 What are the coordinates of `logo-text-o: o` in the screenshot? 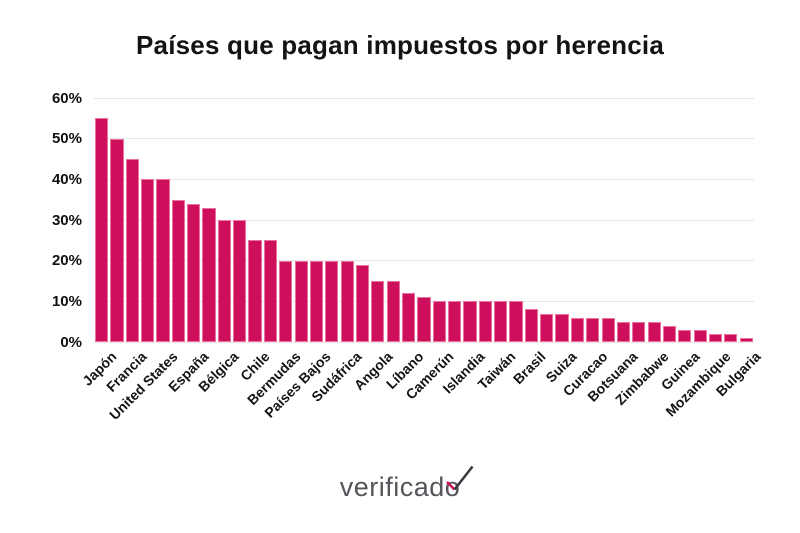 It's located at (452, 487).